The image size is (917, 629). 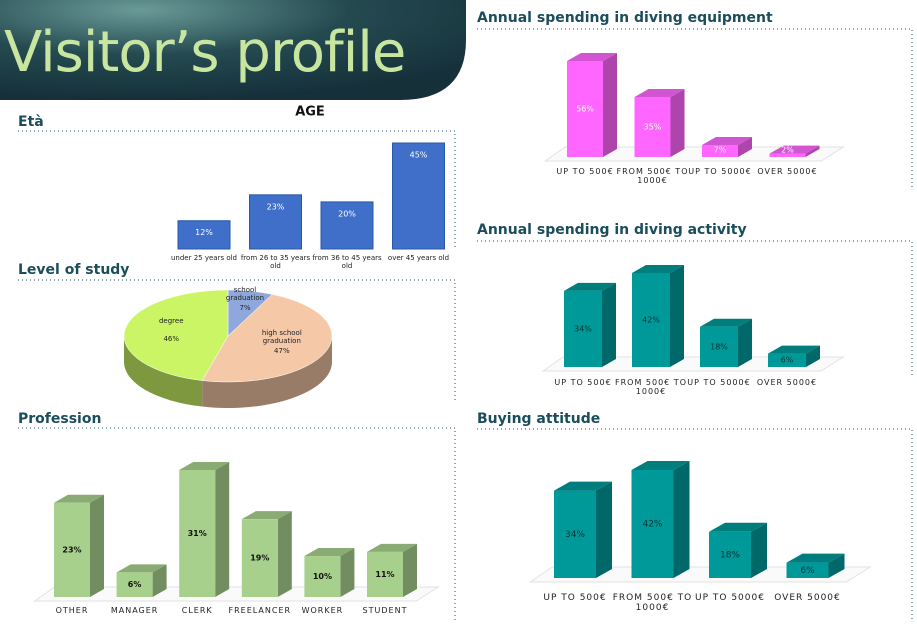 I want to click on section-heading: Level of study, so click(x=73, y=270).